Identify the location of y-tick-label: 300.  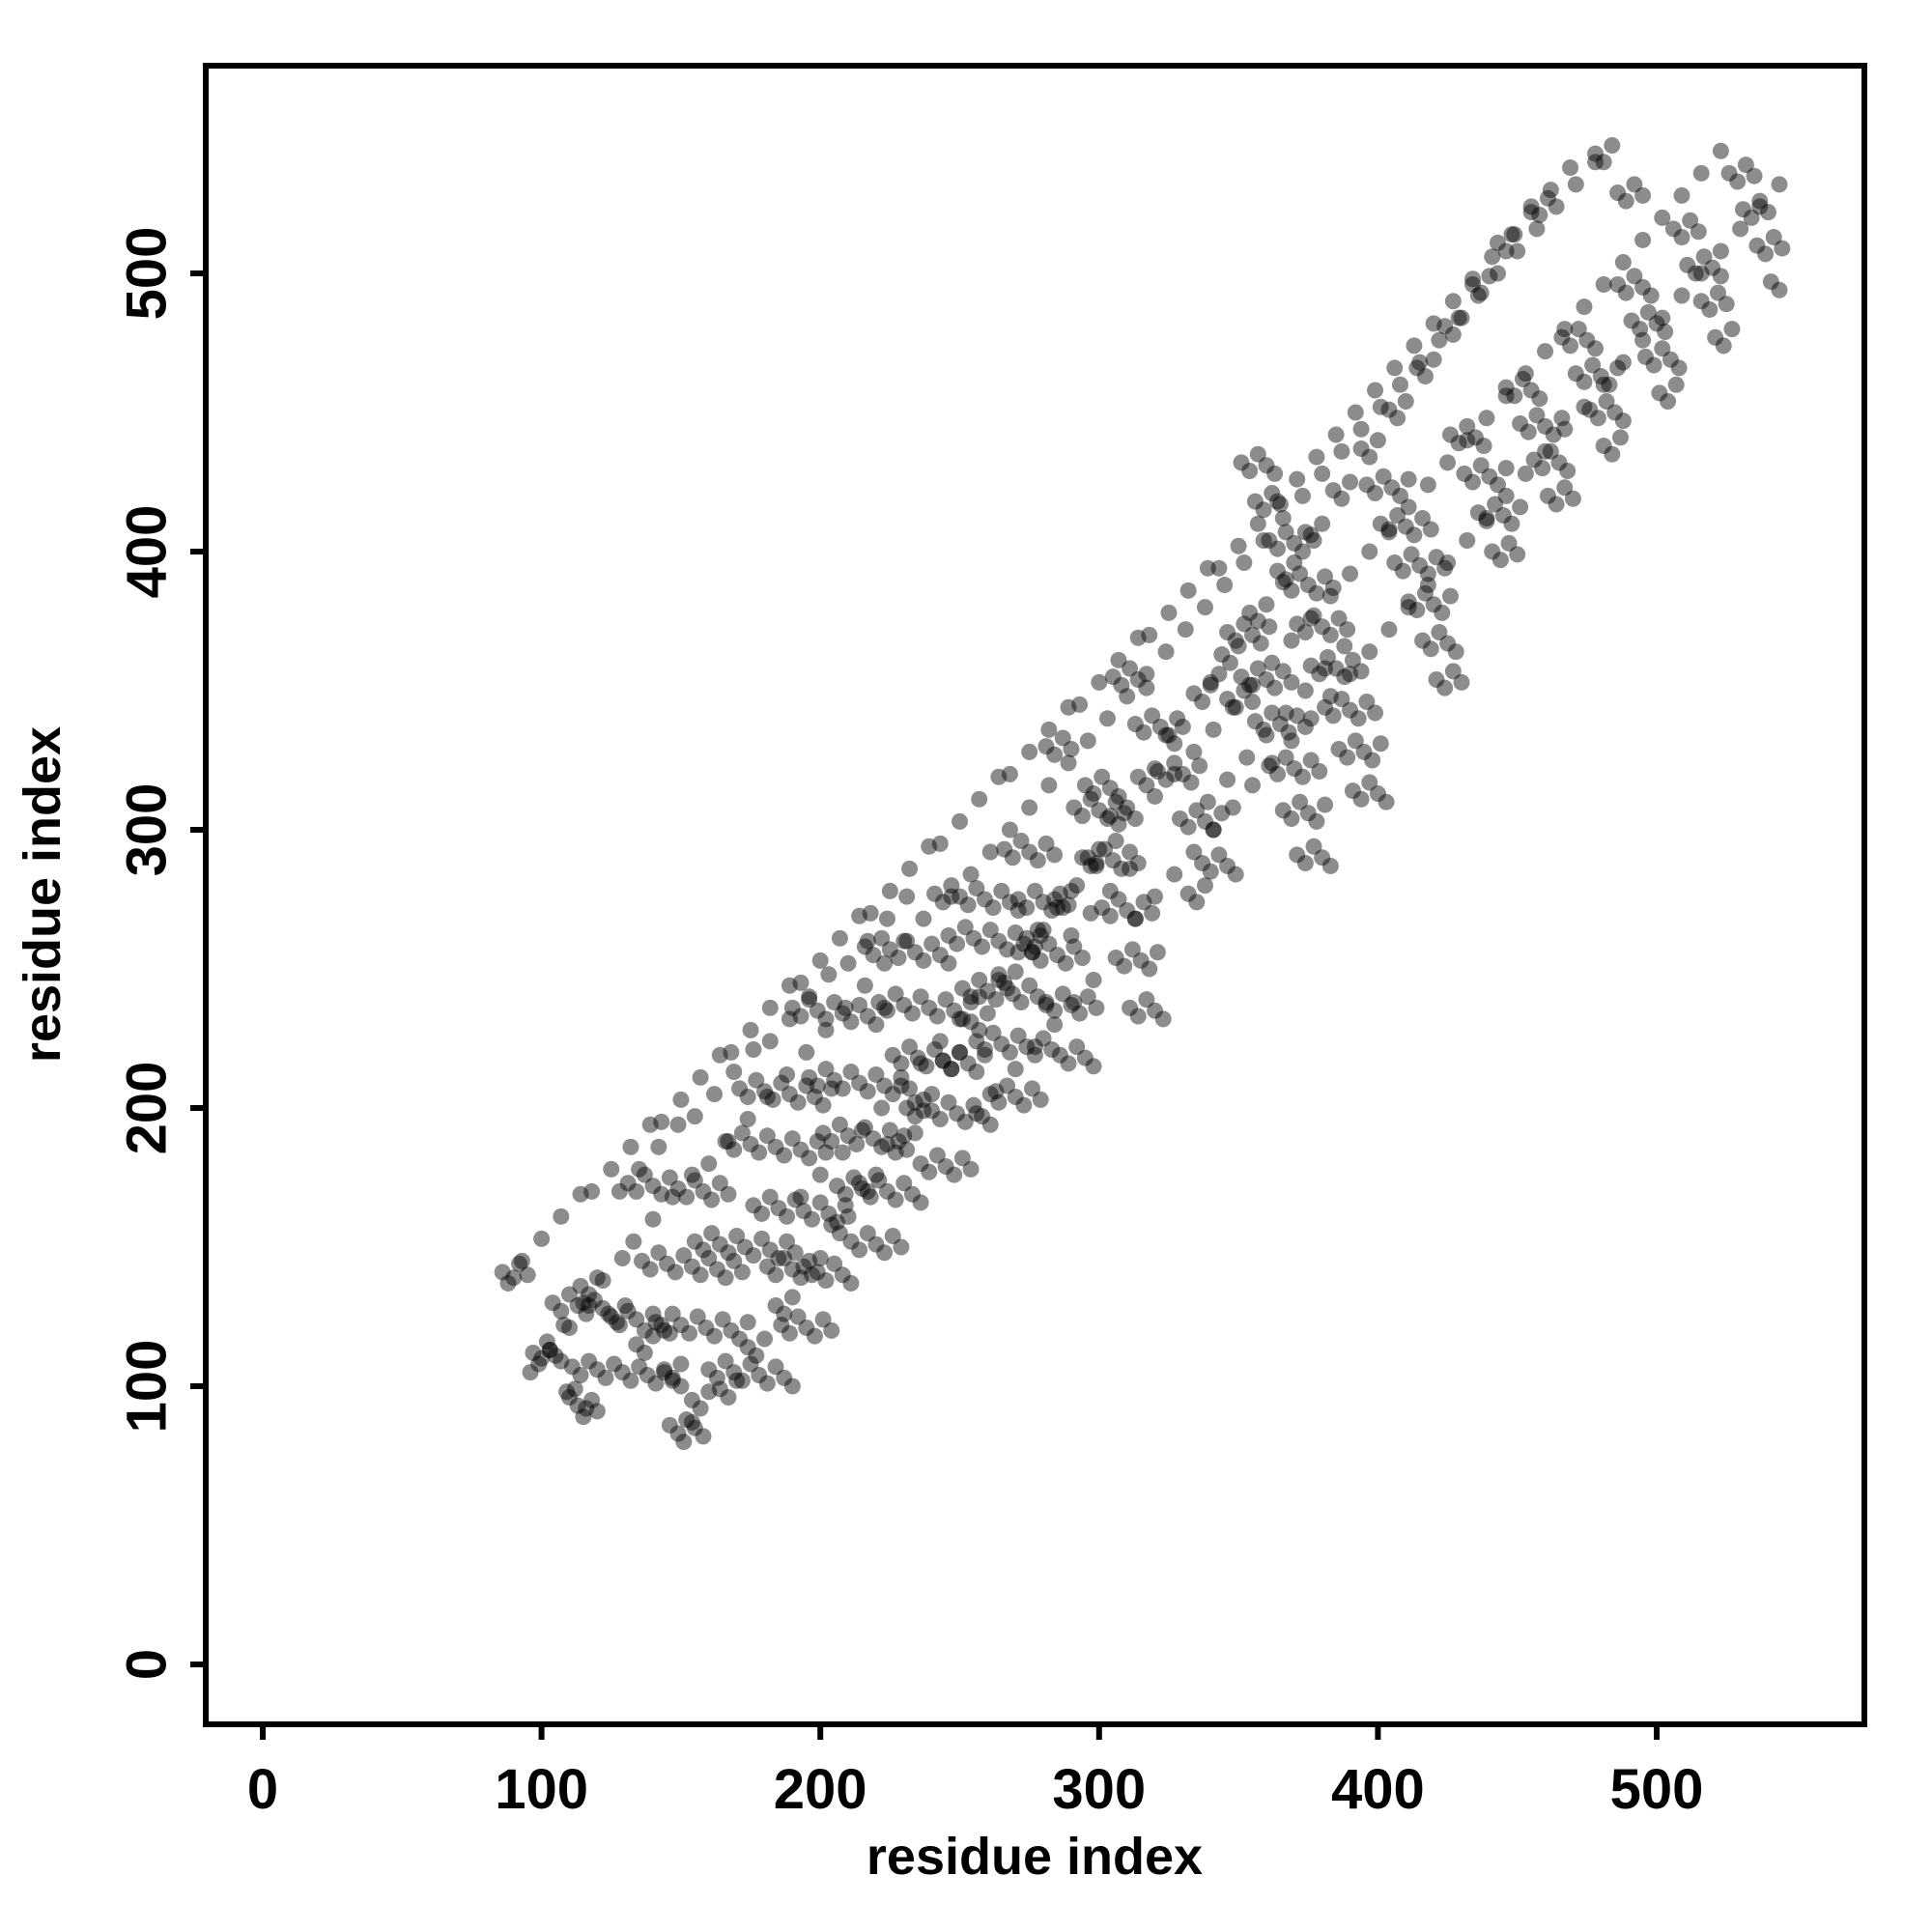
(147, 830).